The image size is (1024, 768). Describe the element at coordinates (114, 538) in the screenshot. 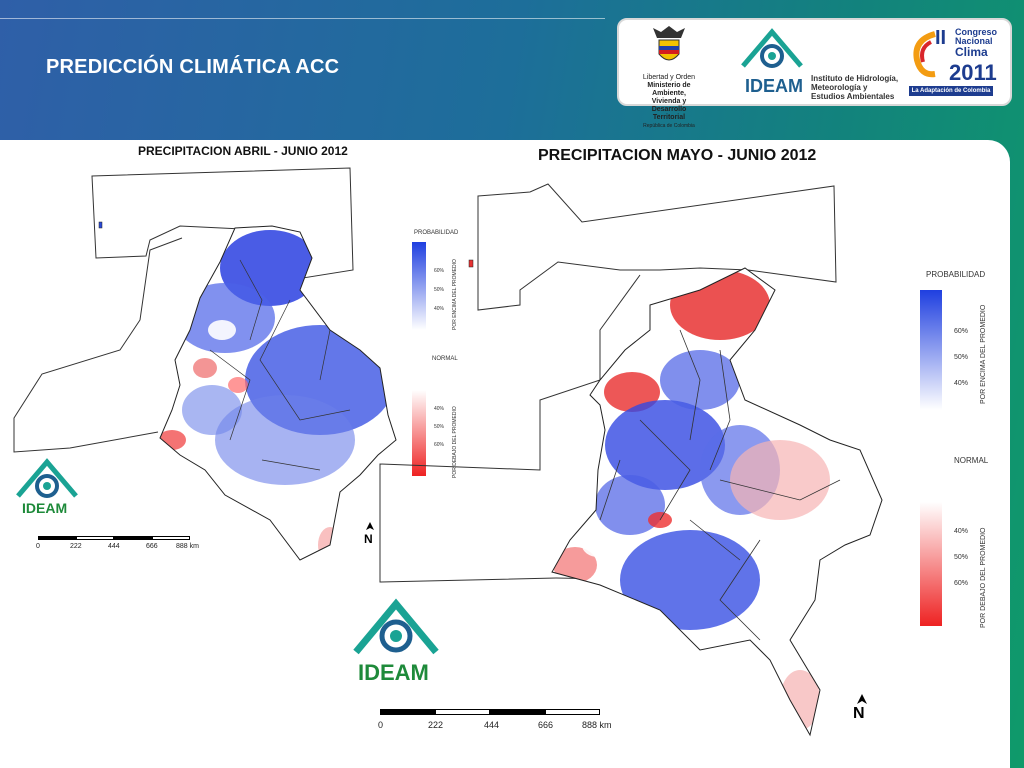

I see `map1-scale-bar` at that location.